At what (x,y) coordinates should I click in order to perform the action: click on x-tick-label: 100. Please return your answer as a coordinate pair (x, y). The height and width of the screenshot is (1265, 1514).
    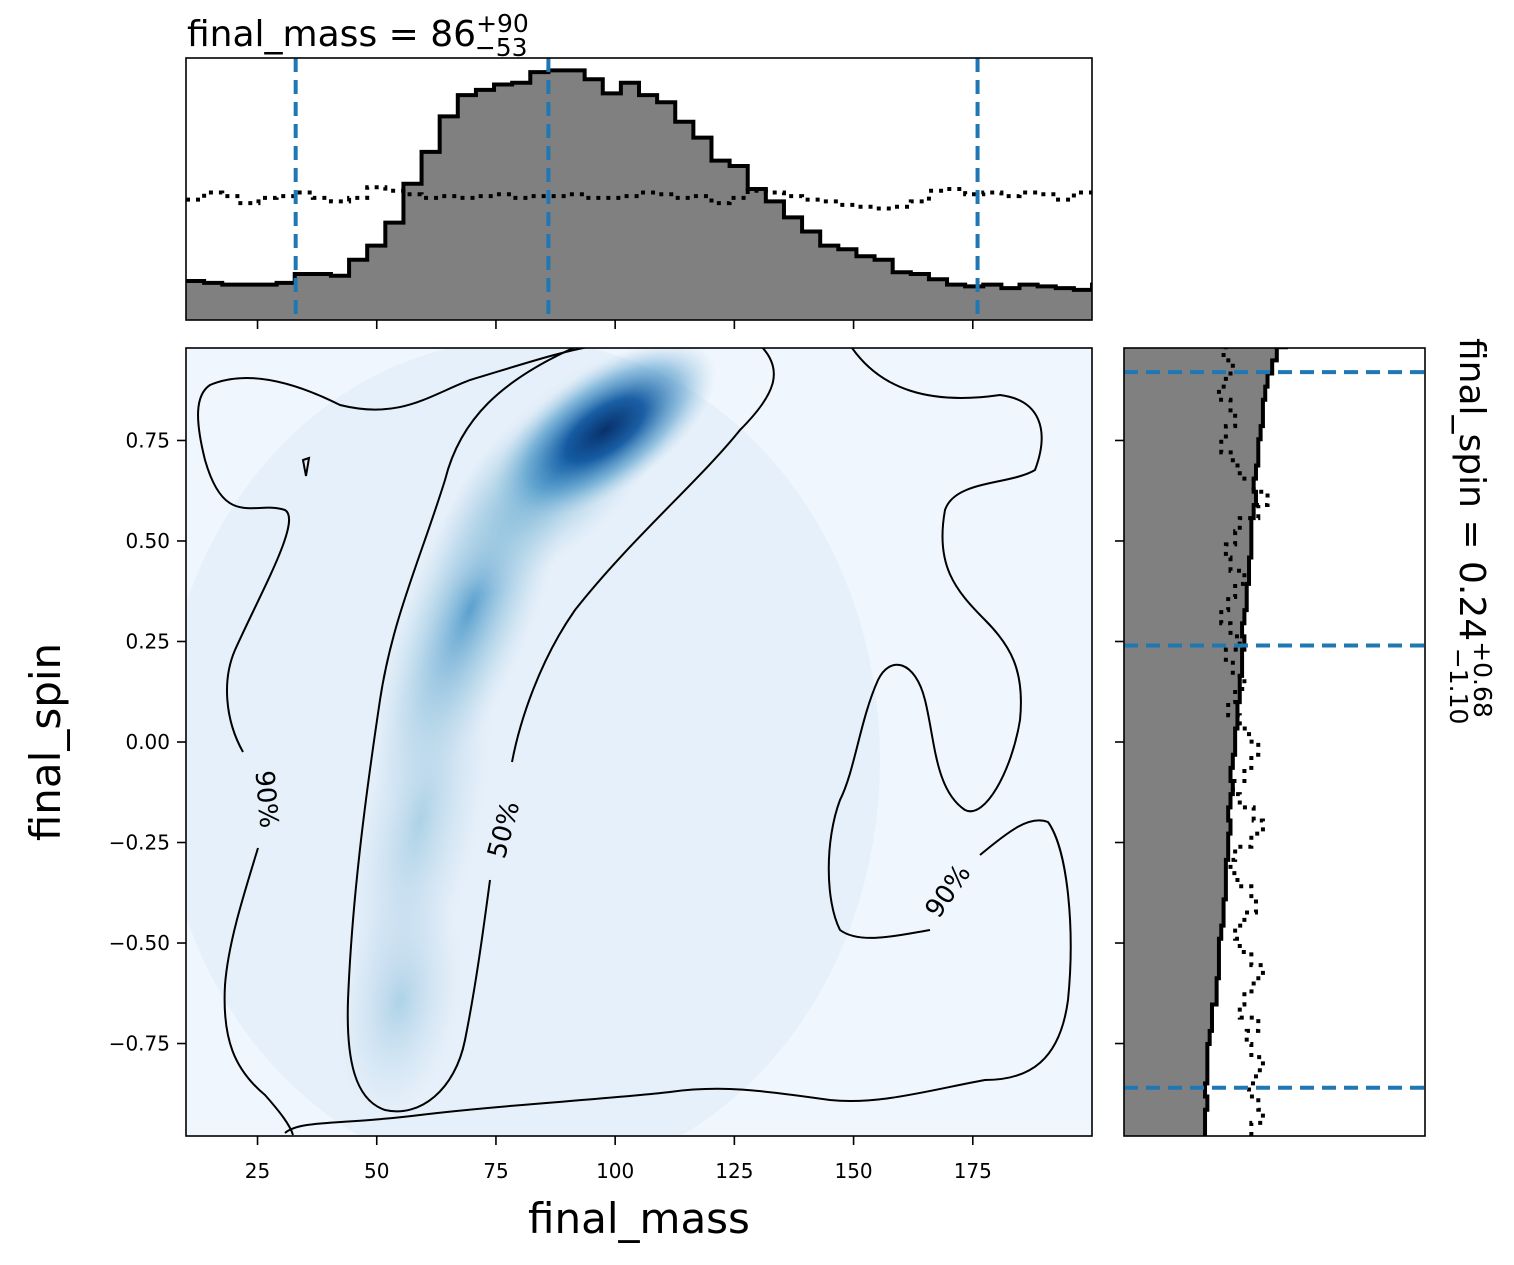
    Looking at the image, I should click on (615, 1171).